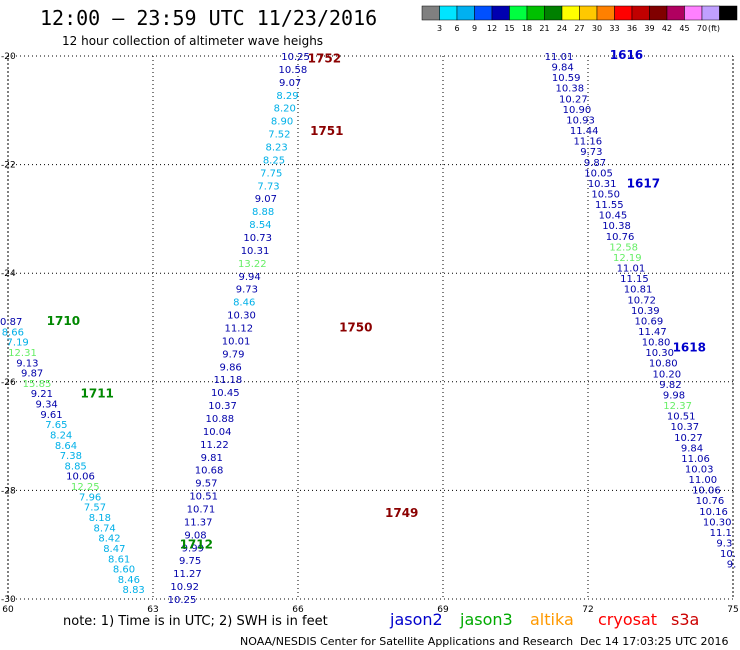 This screenshot has width=740, height=650. What do you see at coordinates (631, 269) in the screenshot?
I see `wave-height-value: 11.01` at bounding box center [631, 269].